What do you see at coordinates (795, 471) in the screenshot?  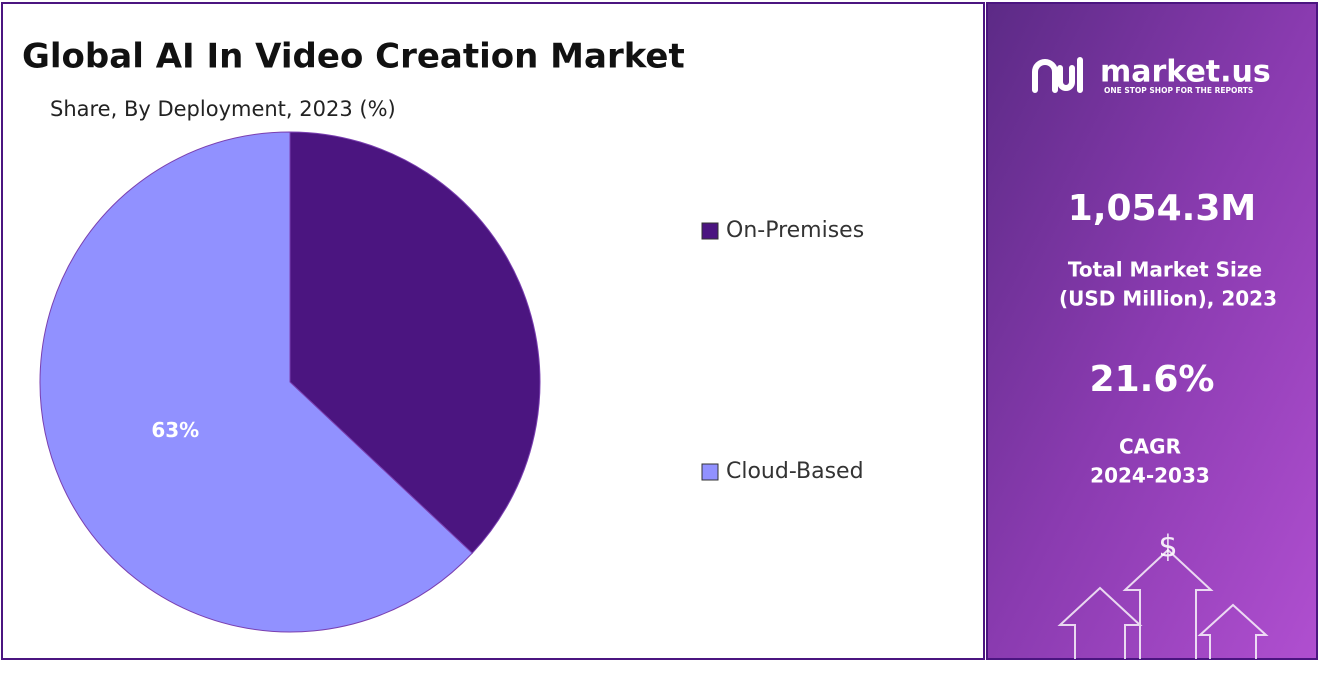 I see `legend-label: Cloud-Based` at bounding box center [795, 471].